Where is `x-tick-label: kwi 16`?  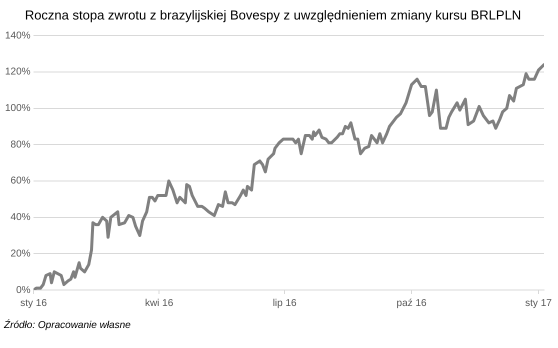
x-tick-label: kwi 16 is located at coordinates (159, 303).